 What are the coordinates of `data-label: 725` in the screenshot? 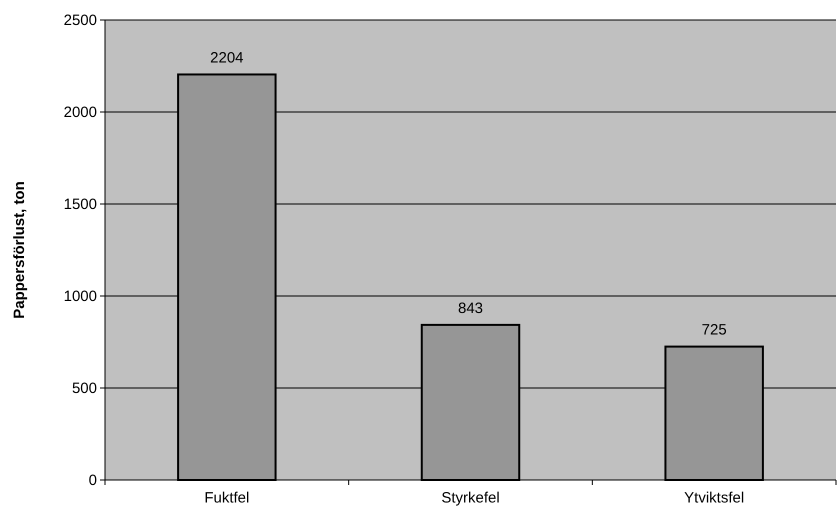 It's located at (714, 330).